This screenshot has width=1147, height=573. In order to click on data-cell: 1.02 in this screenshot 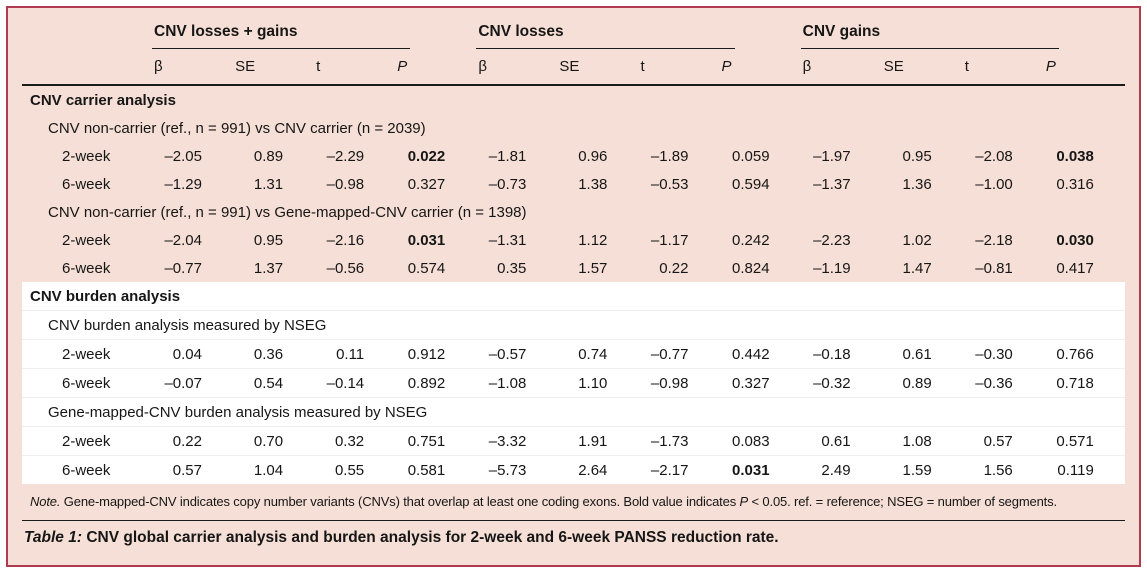, I will do `click(922, 240)`.